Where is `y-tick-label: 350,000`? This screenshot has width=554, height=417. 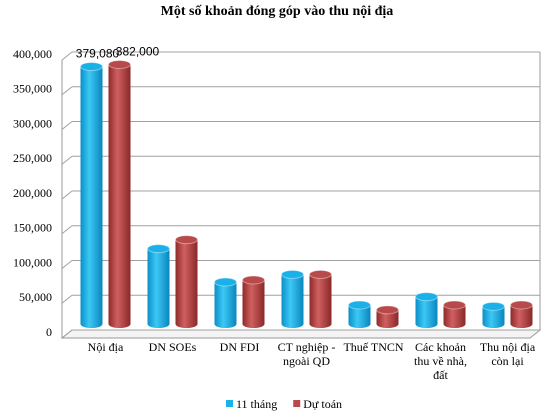
y-tick-label: 350,000 is located at coordinates (32, 89).